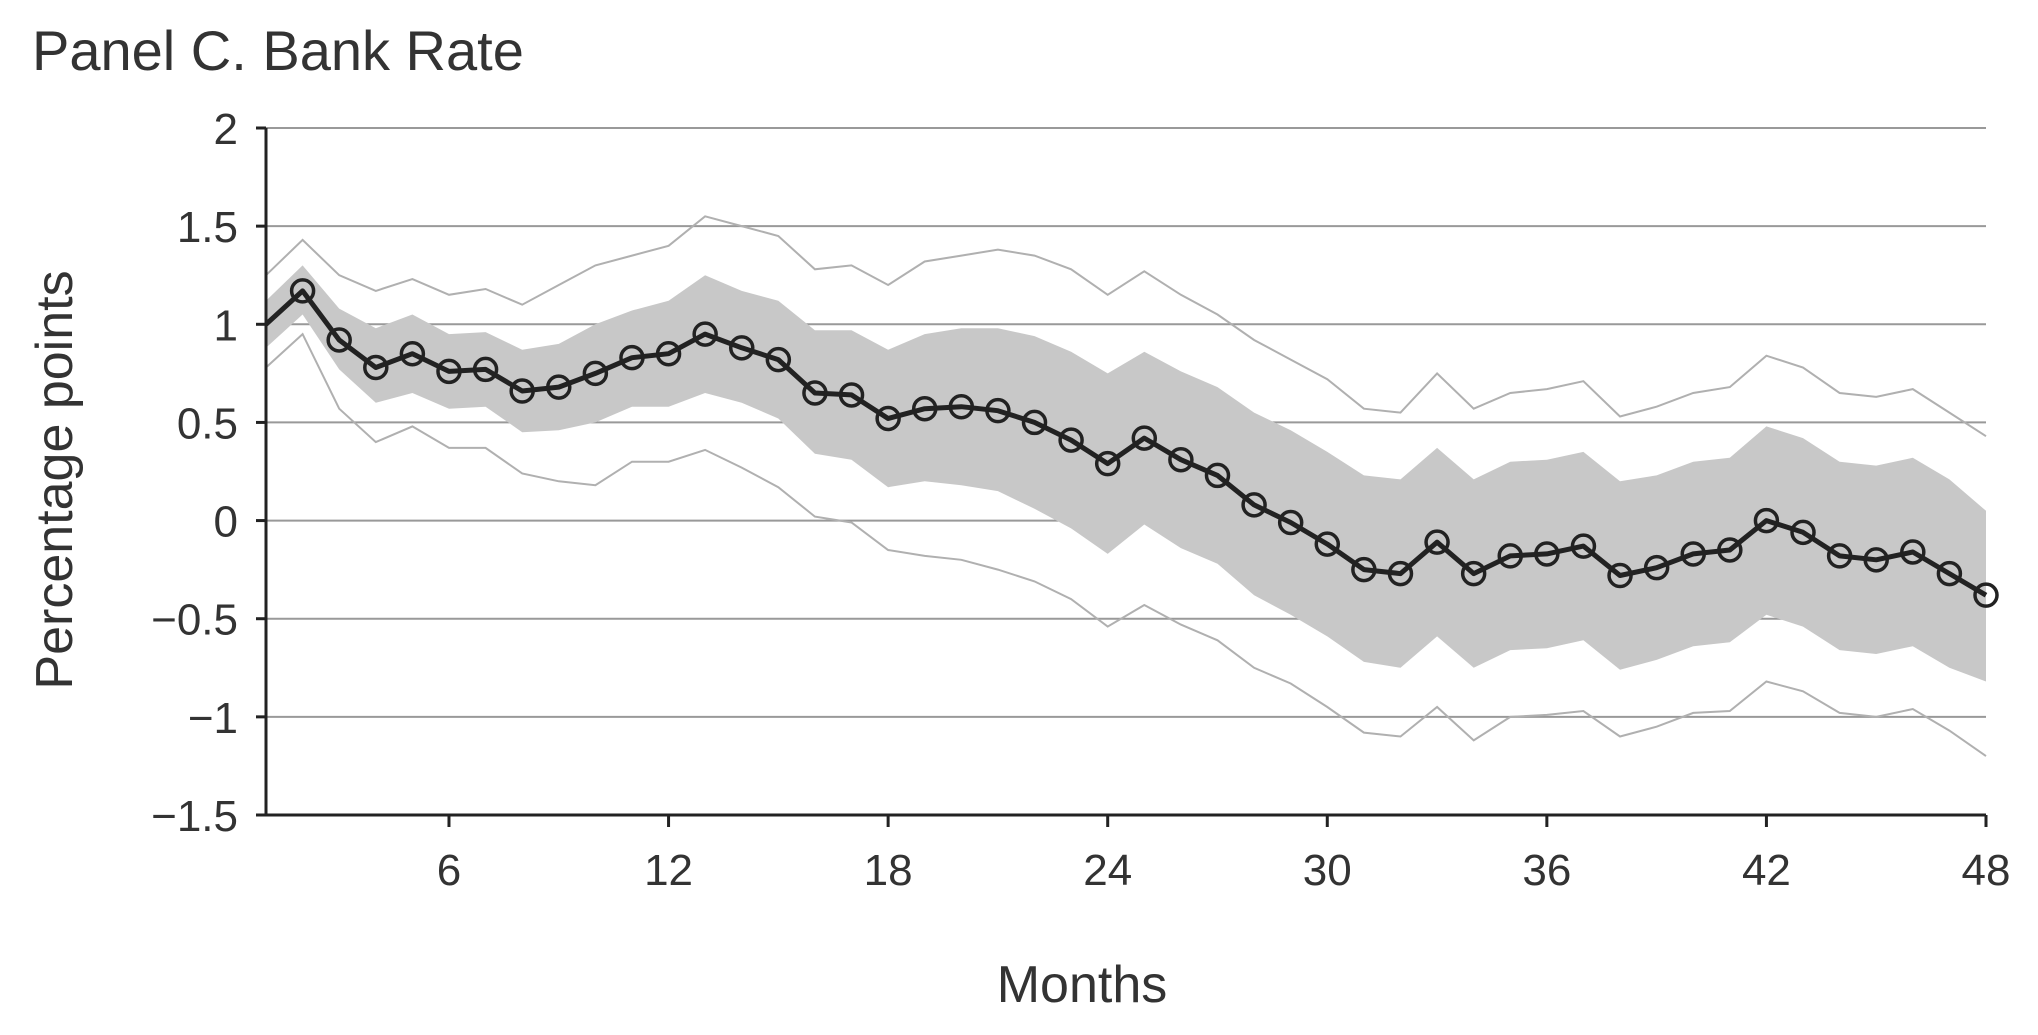  What do you see at coordinates (1107, 870) in the screenshot?
I see `x-tick-label: 24` at bounding box center [1107, 870].